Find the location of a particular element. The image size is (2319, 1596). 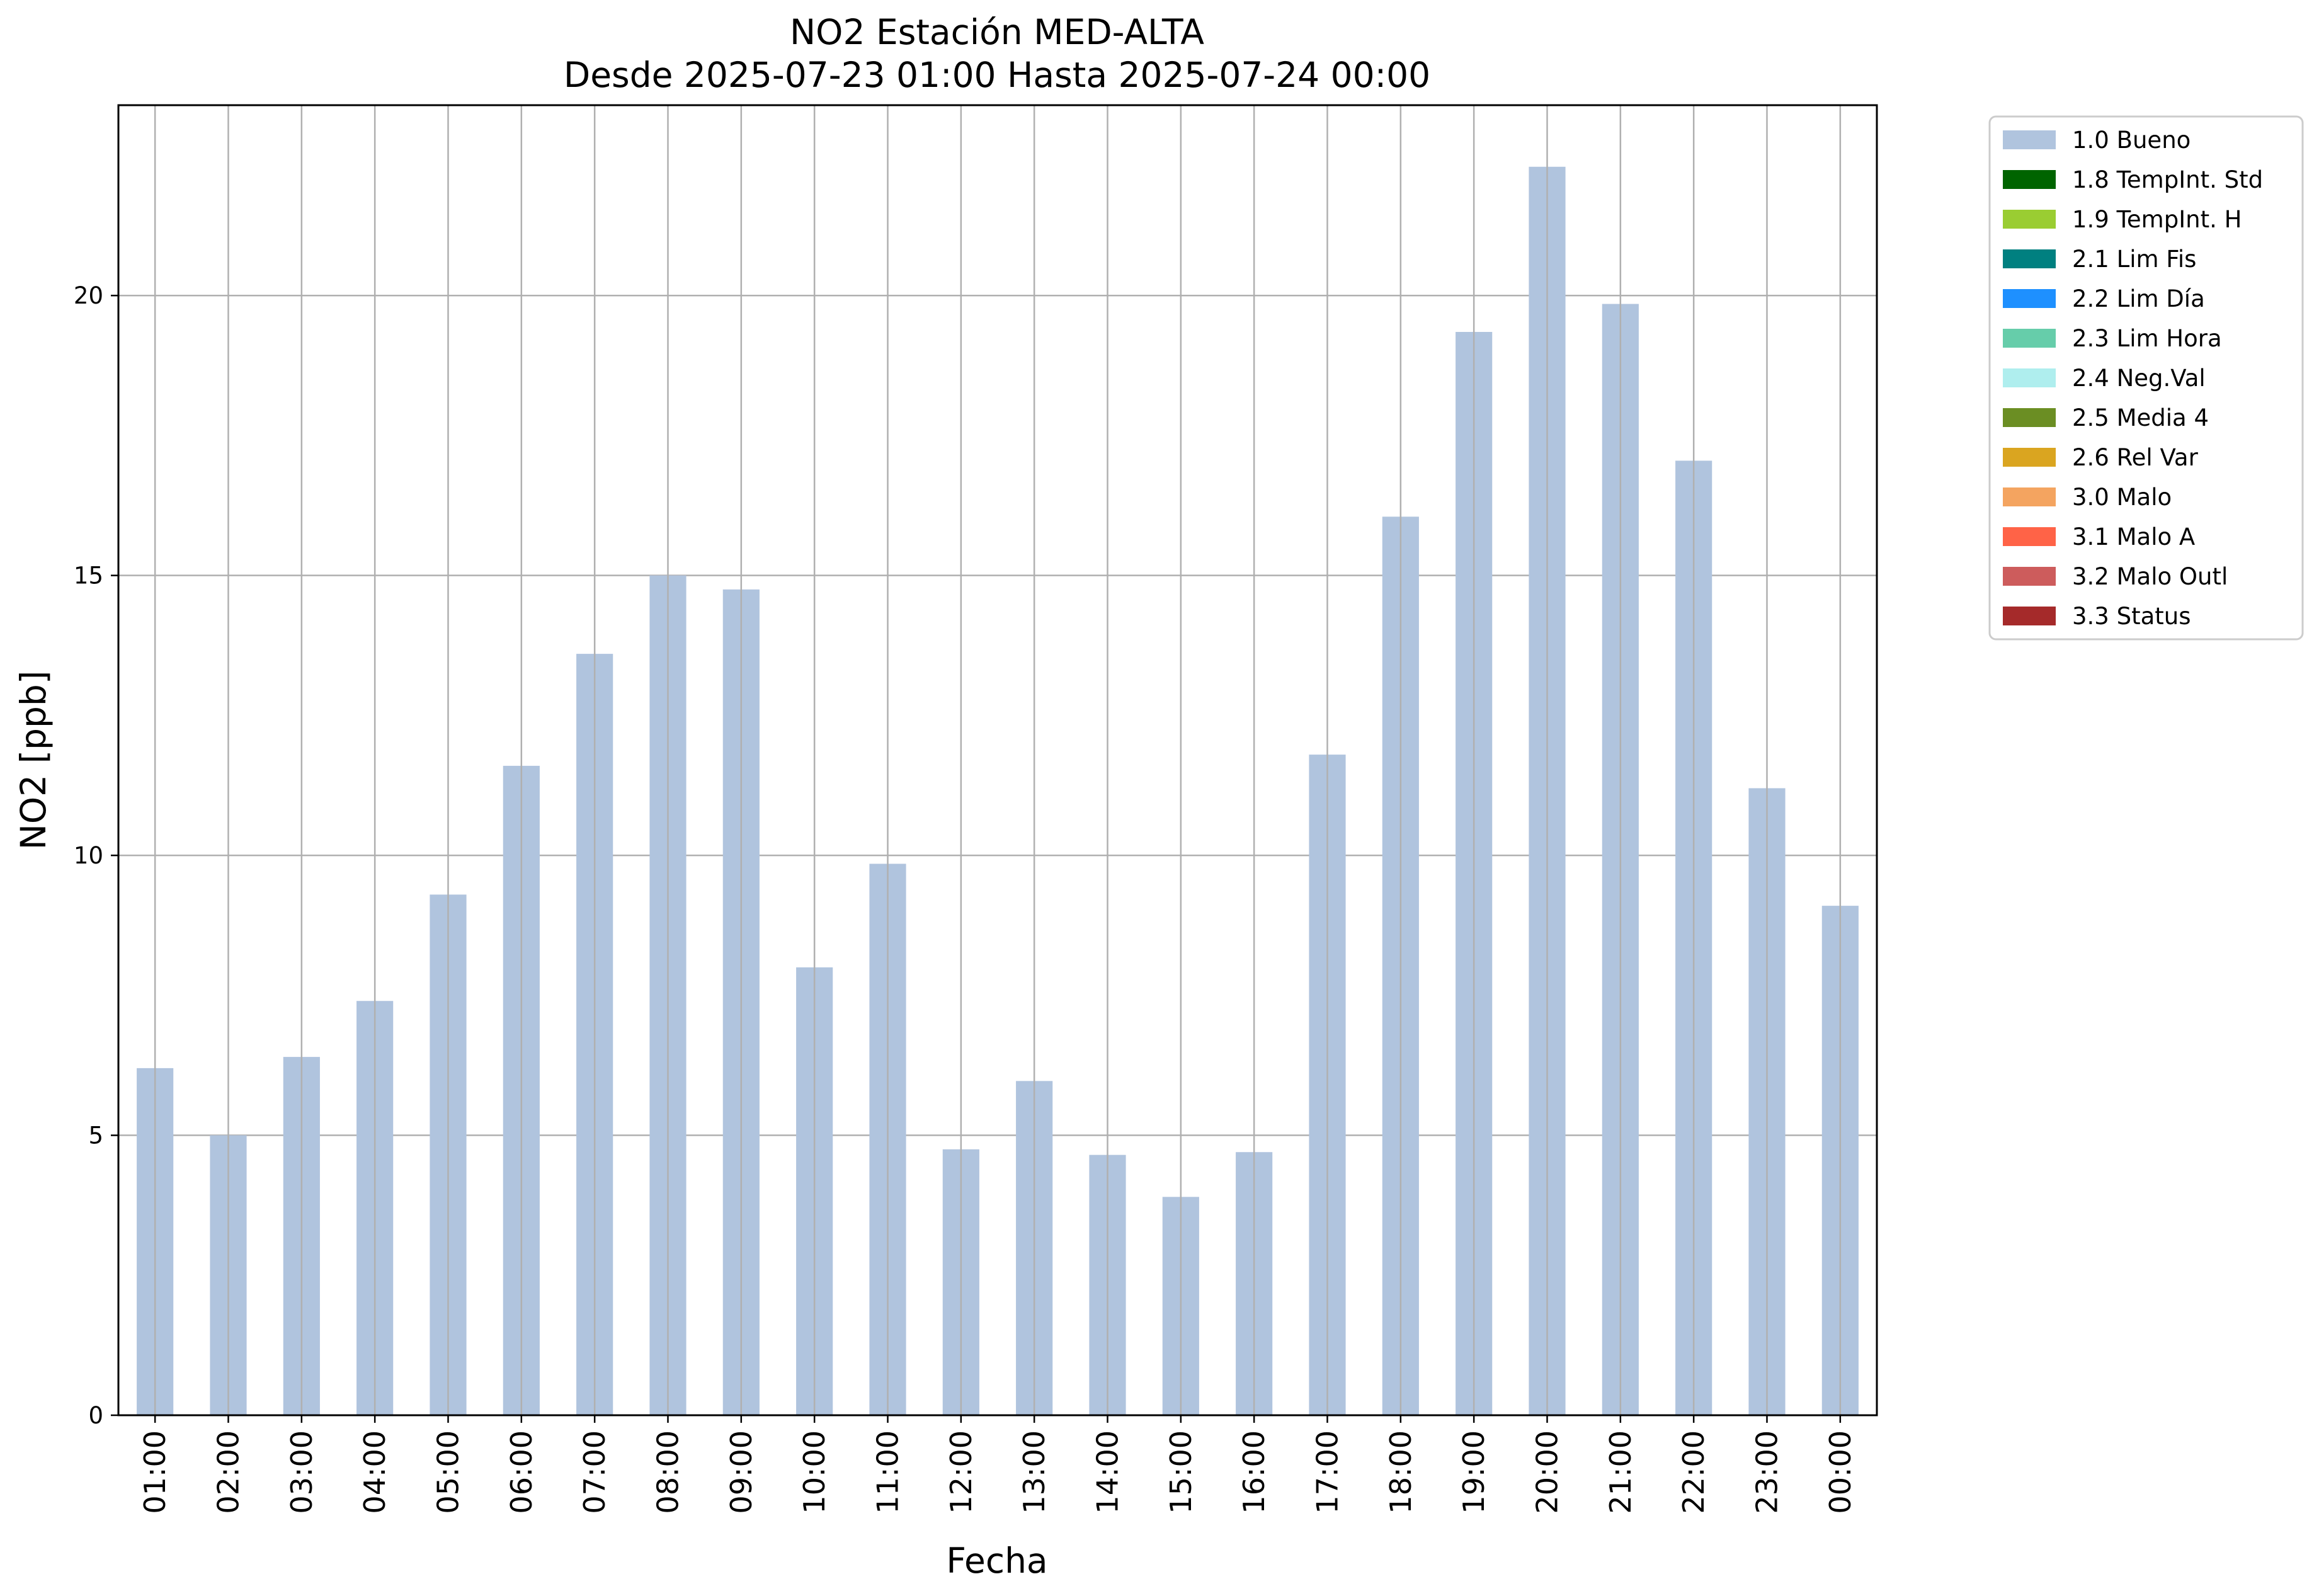

legend-label: 3.0 Malo is located at coordinates (2122, 497).